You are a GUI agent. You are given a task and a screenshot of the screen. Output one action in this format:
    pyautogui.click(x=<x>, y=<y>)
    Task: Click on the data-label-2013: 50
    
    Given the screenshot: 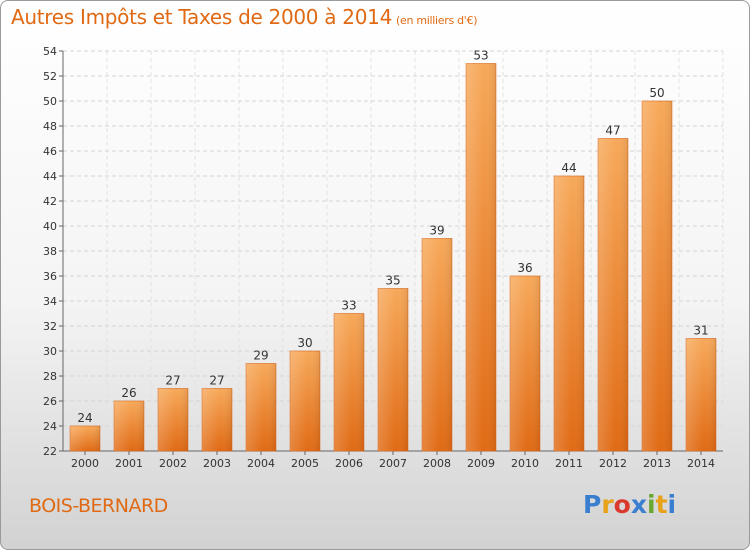 What is the action you would take?
    pyautogui.click(x=656, y=93)
    